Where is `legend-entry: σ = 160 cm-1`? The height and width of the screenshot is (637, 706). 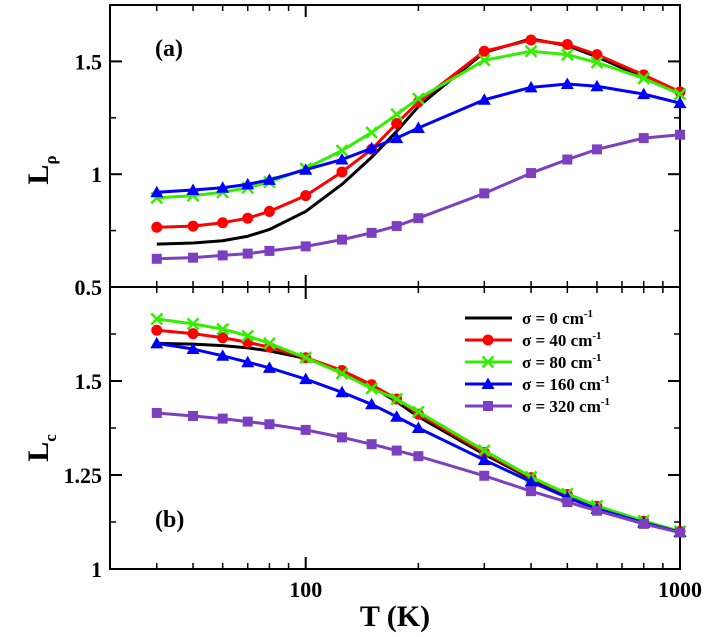
legend-entry: σ = 160 cm-1 is located at coordinates (537, 384).